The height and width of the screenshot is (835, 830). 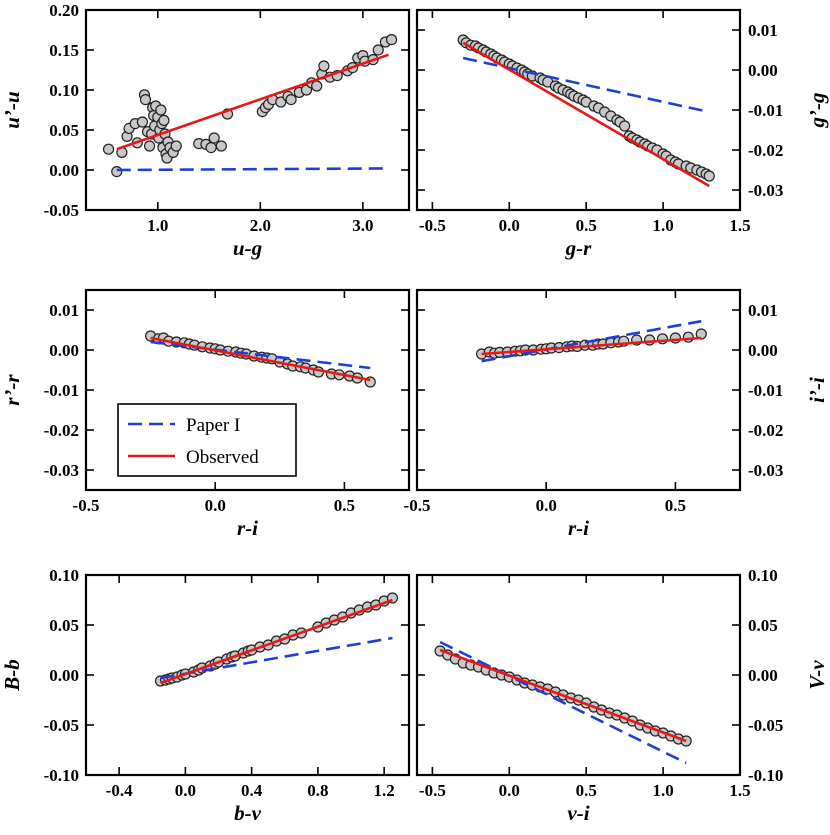 I want to click on y-tick-label: 0.15, so click(x=64, y=50).